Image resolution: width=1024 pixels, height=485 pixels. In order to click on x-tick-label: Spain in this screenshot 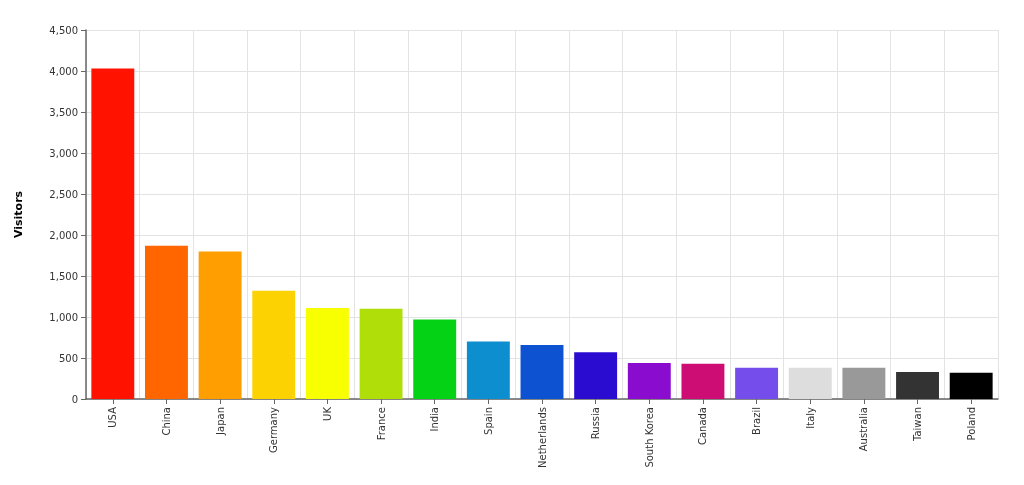, I will do `click(488, 421)`.